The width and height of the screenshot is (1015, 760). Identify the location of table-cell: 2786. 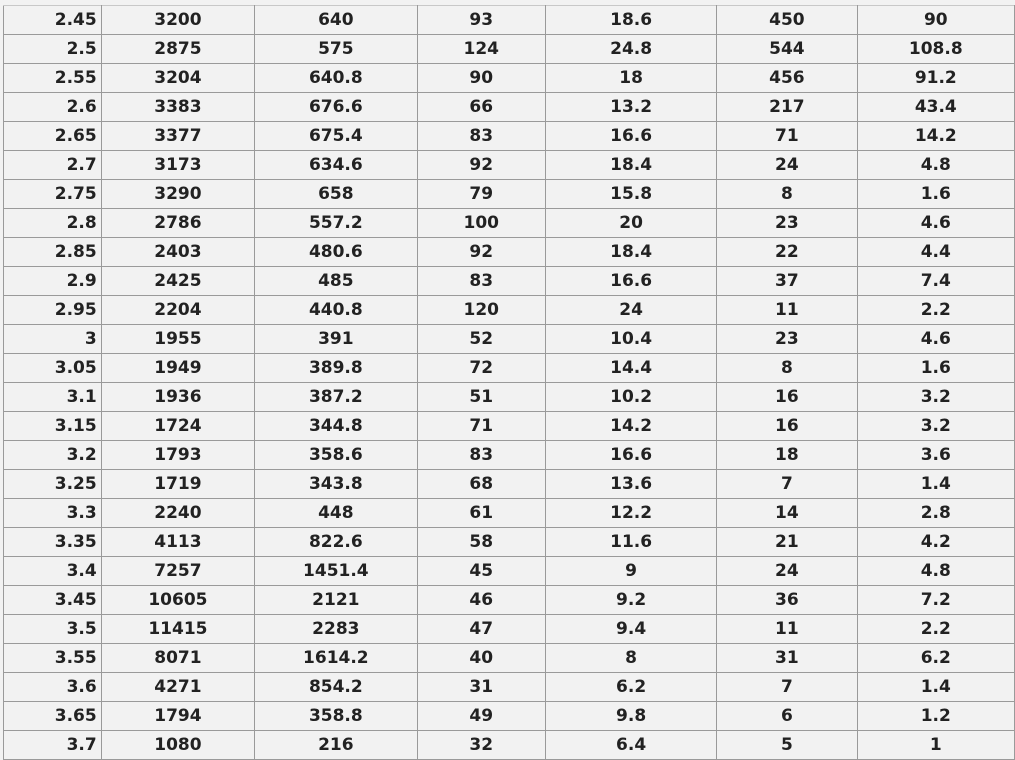
(178, 223).